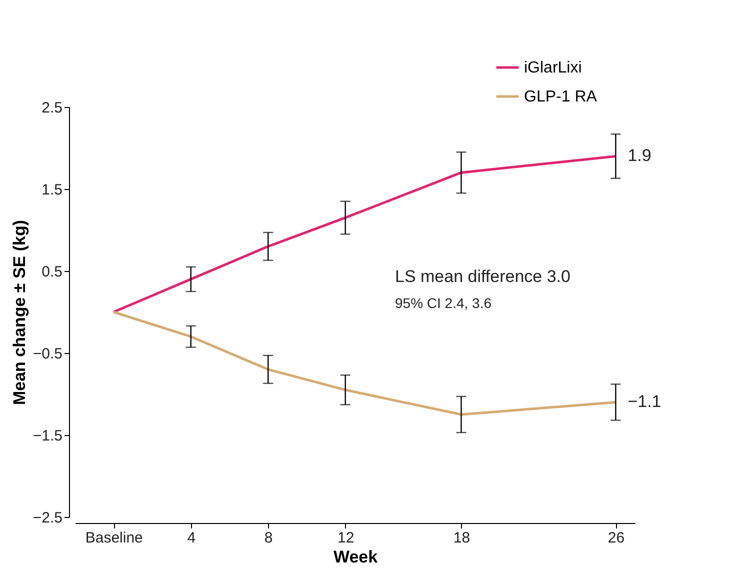  Describe the element at coordinates (19, 313) in the screenshot. I see `y-axis-title: Mean change ± SE (kg)` at that location.